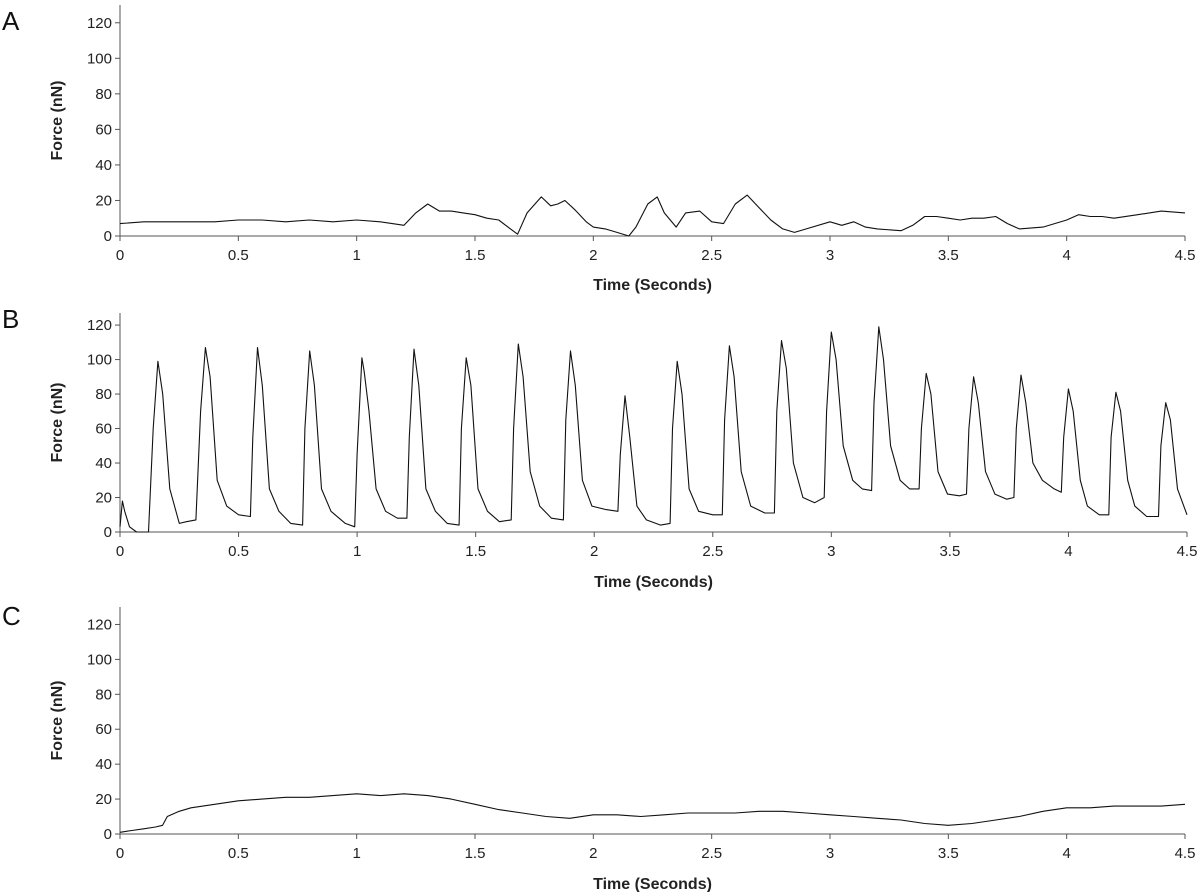 This screenshot has width=1200, height=892. Describe the element at coordinates (11, 21) in the screenshot. I see `panel-letter: A` at that location.